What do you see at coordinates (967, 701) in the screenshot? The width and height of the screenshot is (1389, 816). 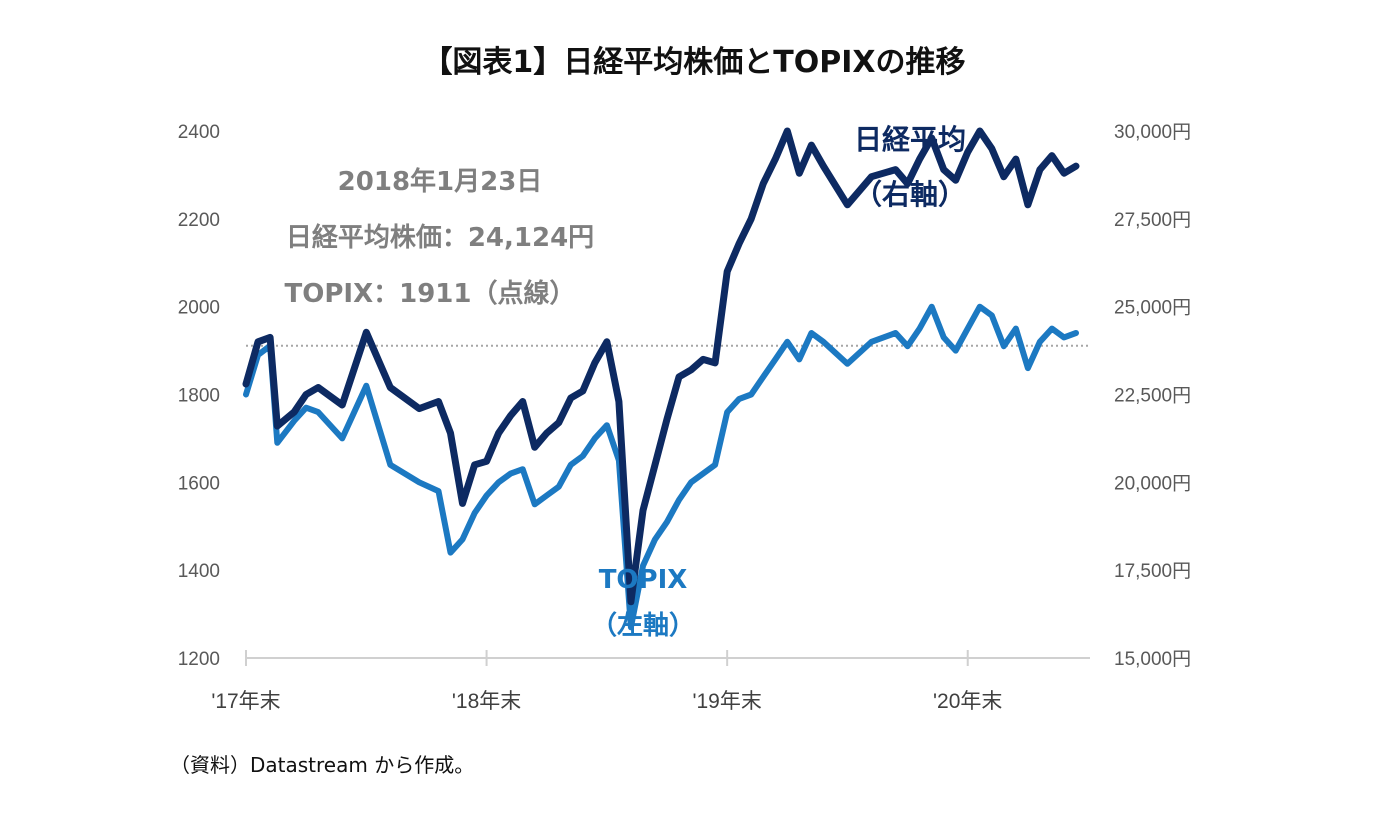 I see `x-axis-tick-label: '20年末` at bounding box center [967, 701].